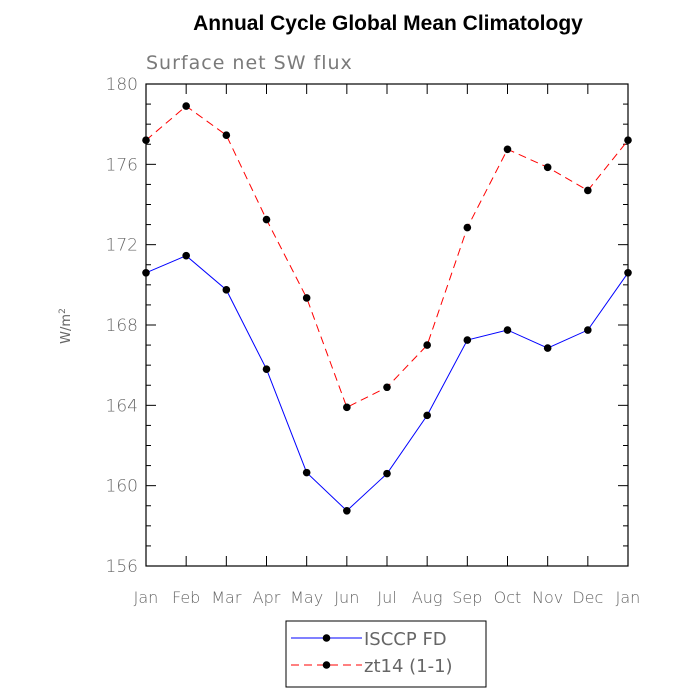  Describe the element at coordinates (508, 597) in the screenshot. I see `x-tick-label-oct: Oct` at that location.